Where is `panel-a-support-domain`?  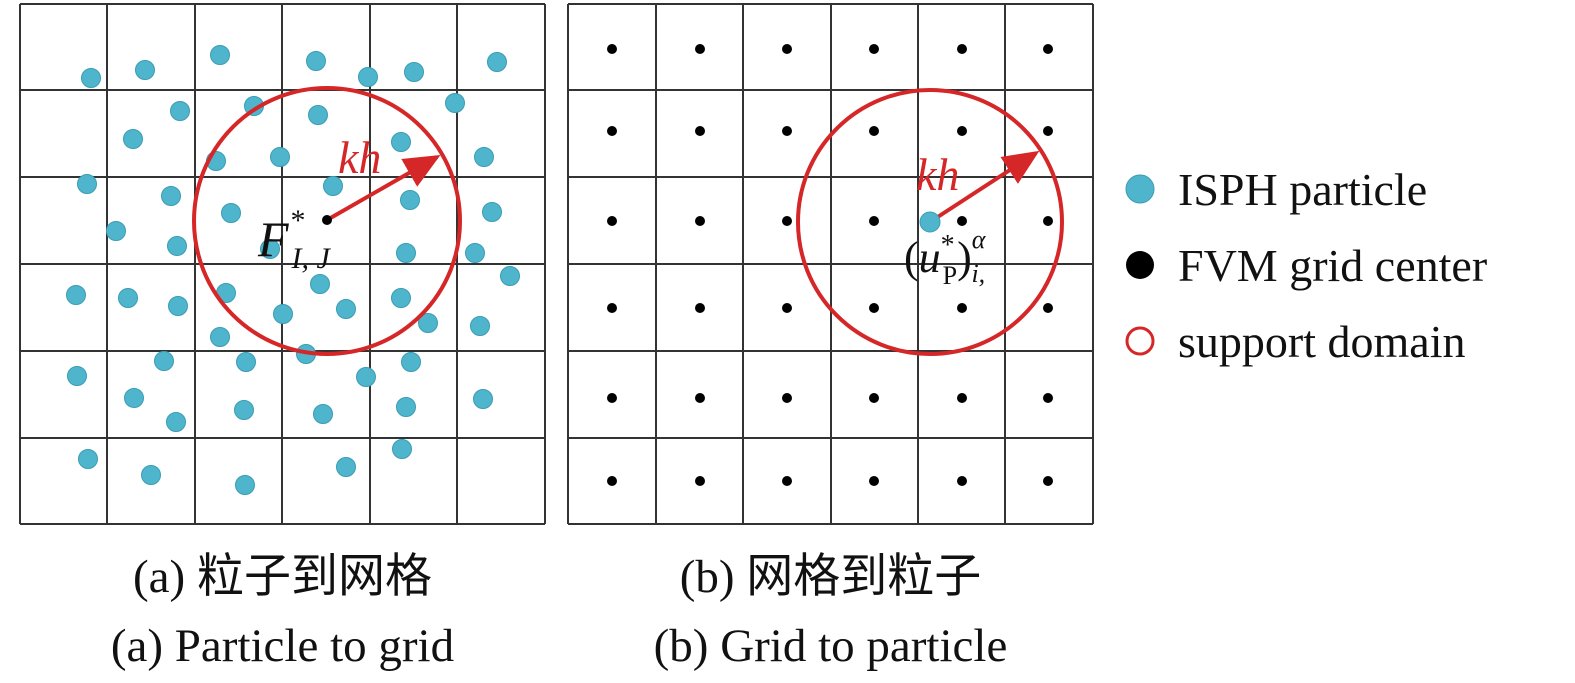
panel-a-support-domain is located at coordinates (327, 221).